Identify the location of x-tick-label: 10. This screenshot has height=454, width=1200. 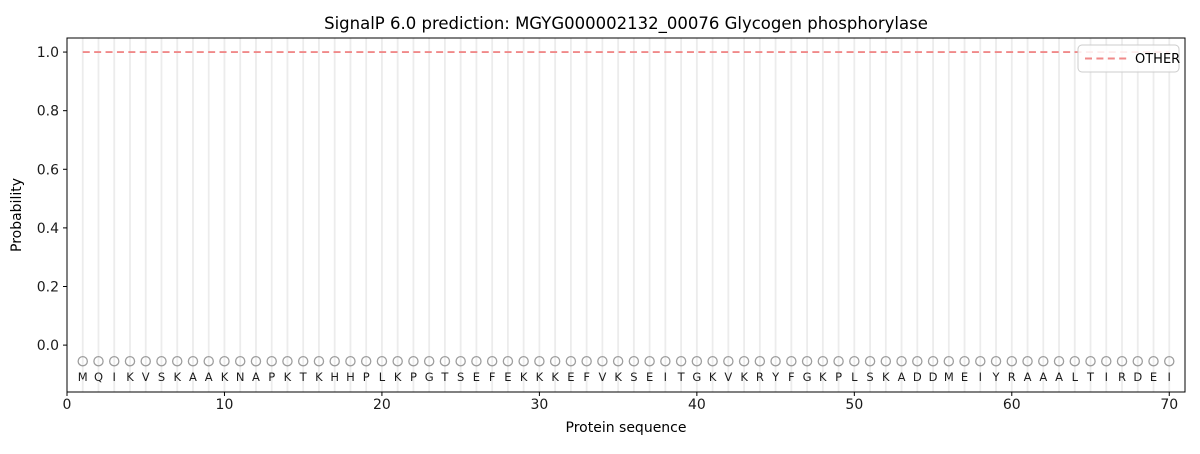
(225, 405).